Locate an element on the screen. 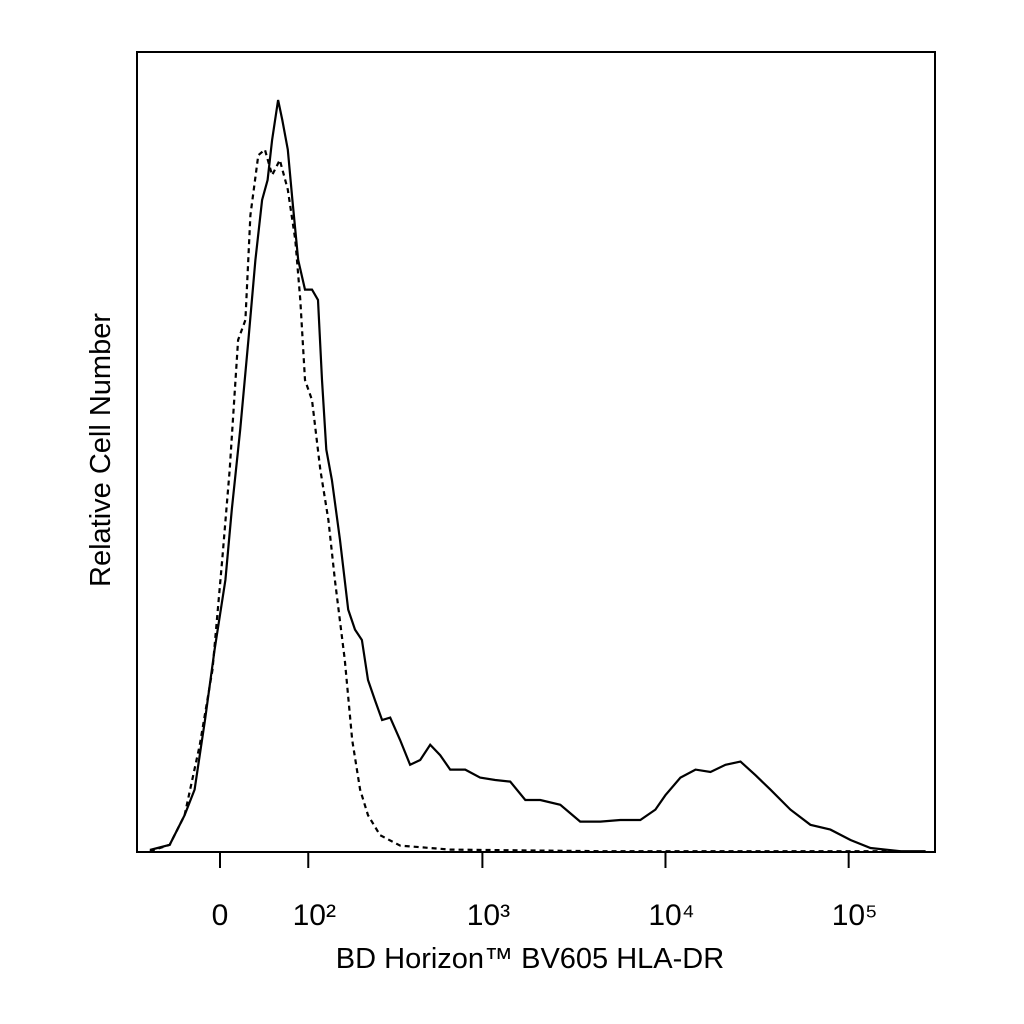  x-tick-label: 10⁴ is located at coordinates (671, 915).